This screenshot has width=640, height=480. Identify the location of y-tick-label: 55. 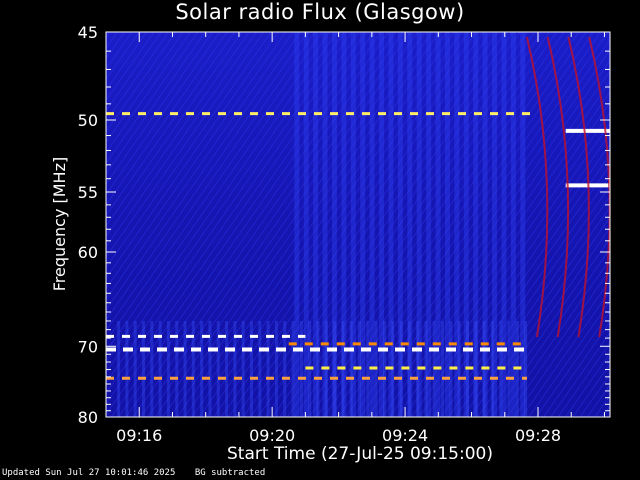
(88, 192).